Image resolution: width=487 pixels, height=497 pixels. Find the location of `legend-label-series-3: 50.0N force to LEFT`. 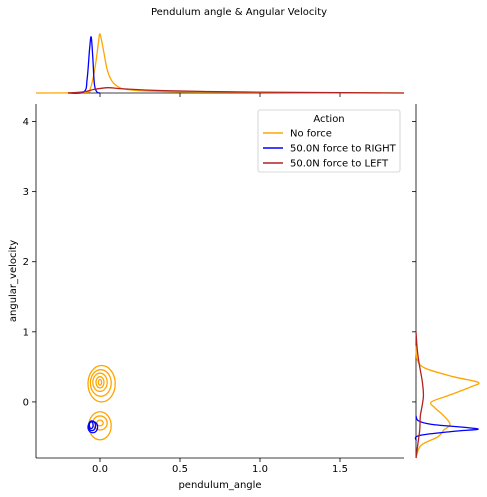

legend-label-series-3: 50.0N force to LEFT is located at coordinates (339, 164).